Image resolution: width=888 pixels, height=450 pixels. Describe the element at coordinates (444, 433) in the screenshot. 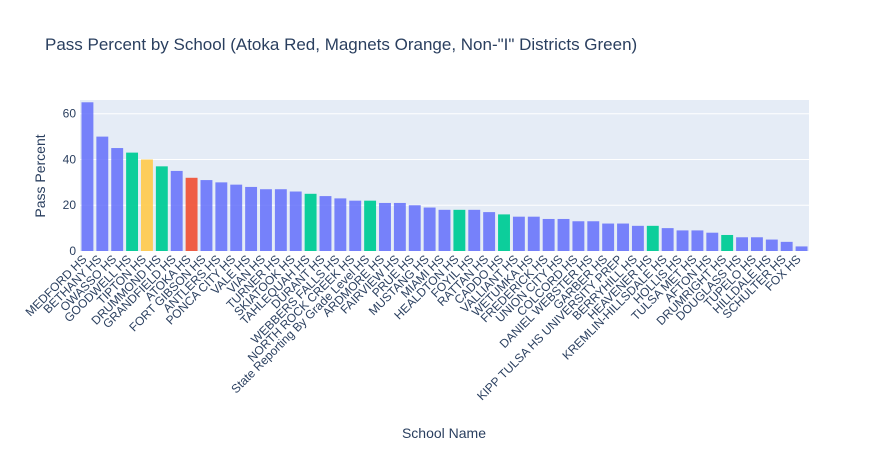

I see `x-axis-title: School Name` at that location.